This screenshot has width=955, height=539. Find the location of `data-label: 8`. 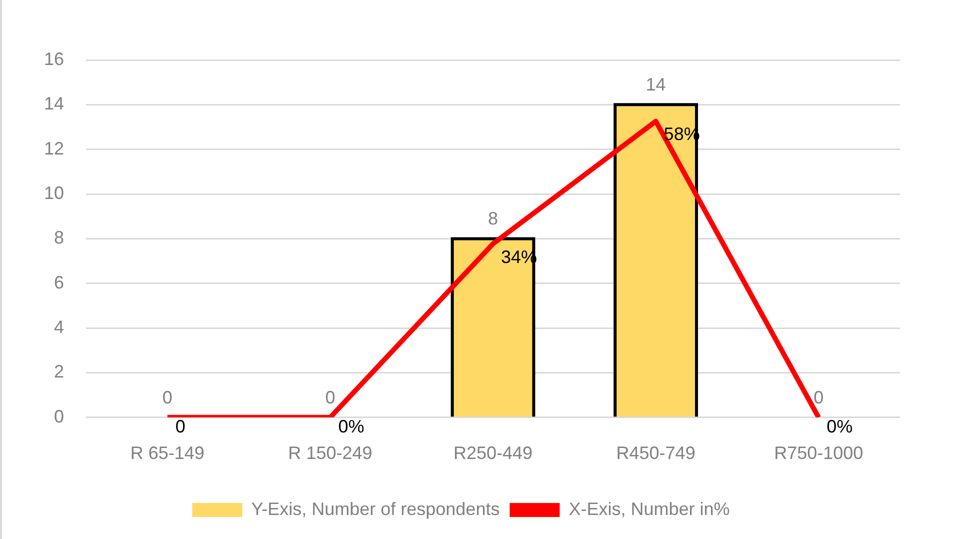

data-label: 8 is located at coordinates (493, 218).